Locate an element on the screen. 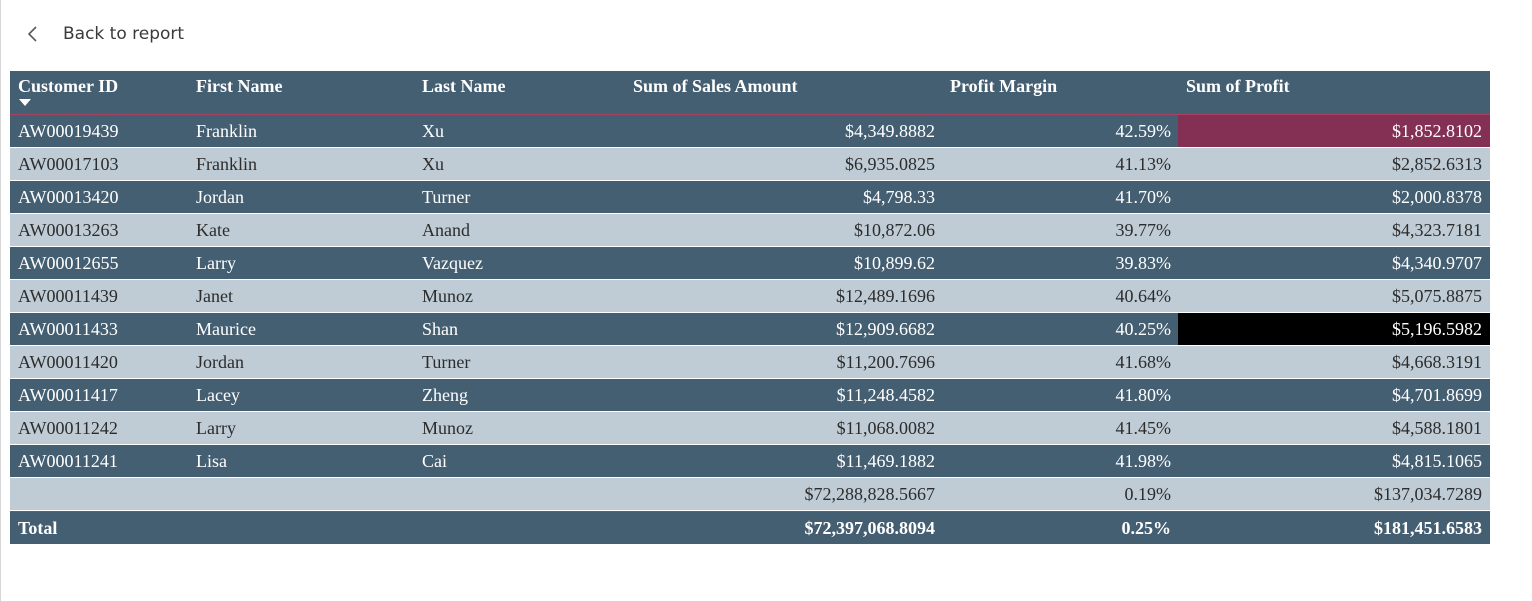 This screenshot has height=601, width=1532. cell-sum-of-sales-amount: $10,899.62 is located at coordinates (894, 263).